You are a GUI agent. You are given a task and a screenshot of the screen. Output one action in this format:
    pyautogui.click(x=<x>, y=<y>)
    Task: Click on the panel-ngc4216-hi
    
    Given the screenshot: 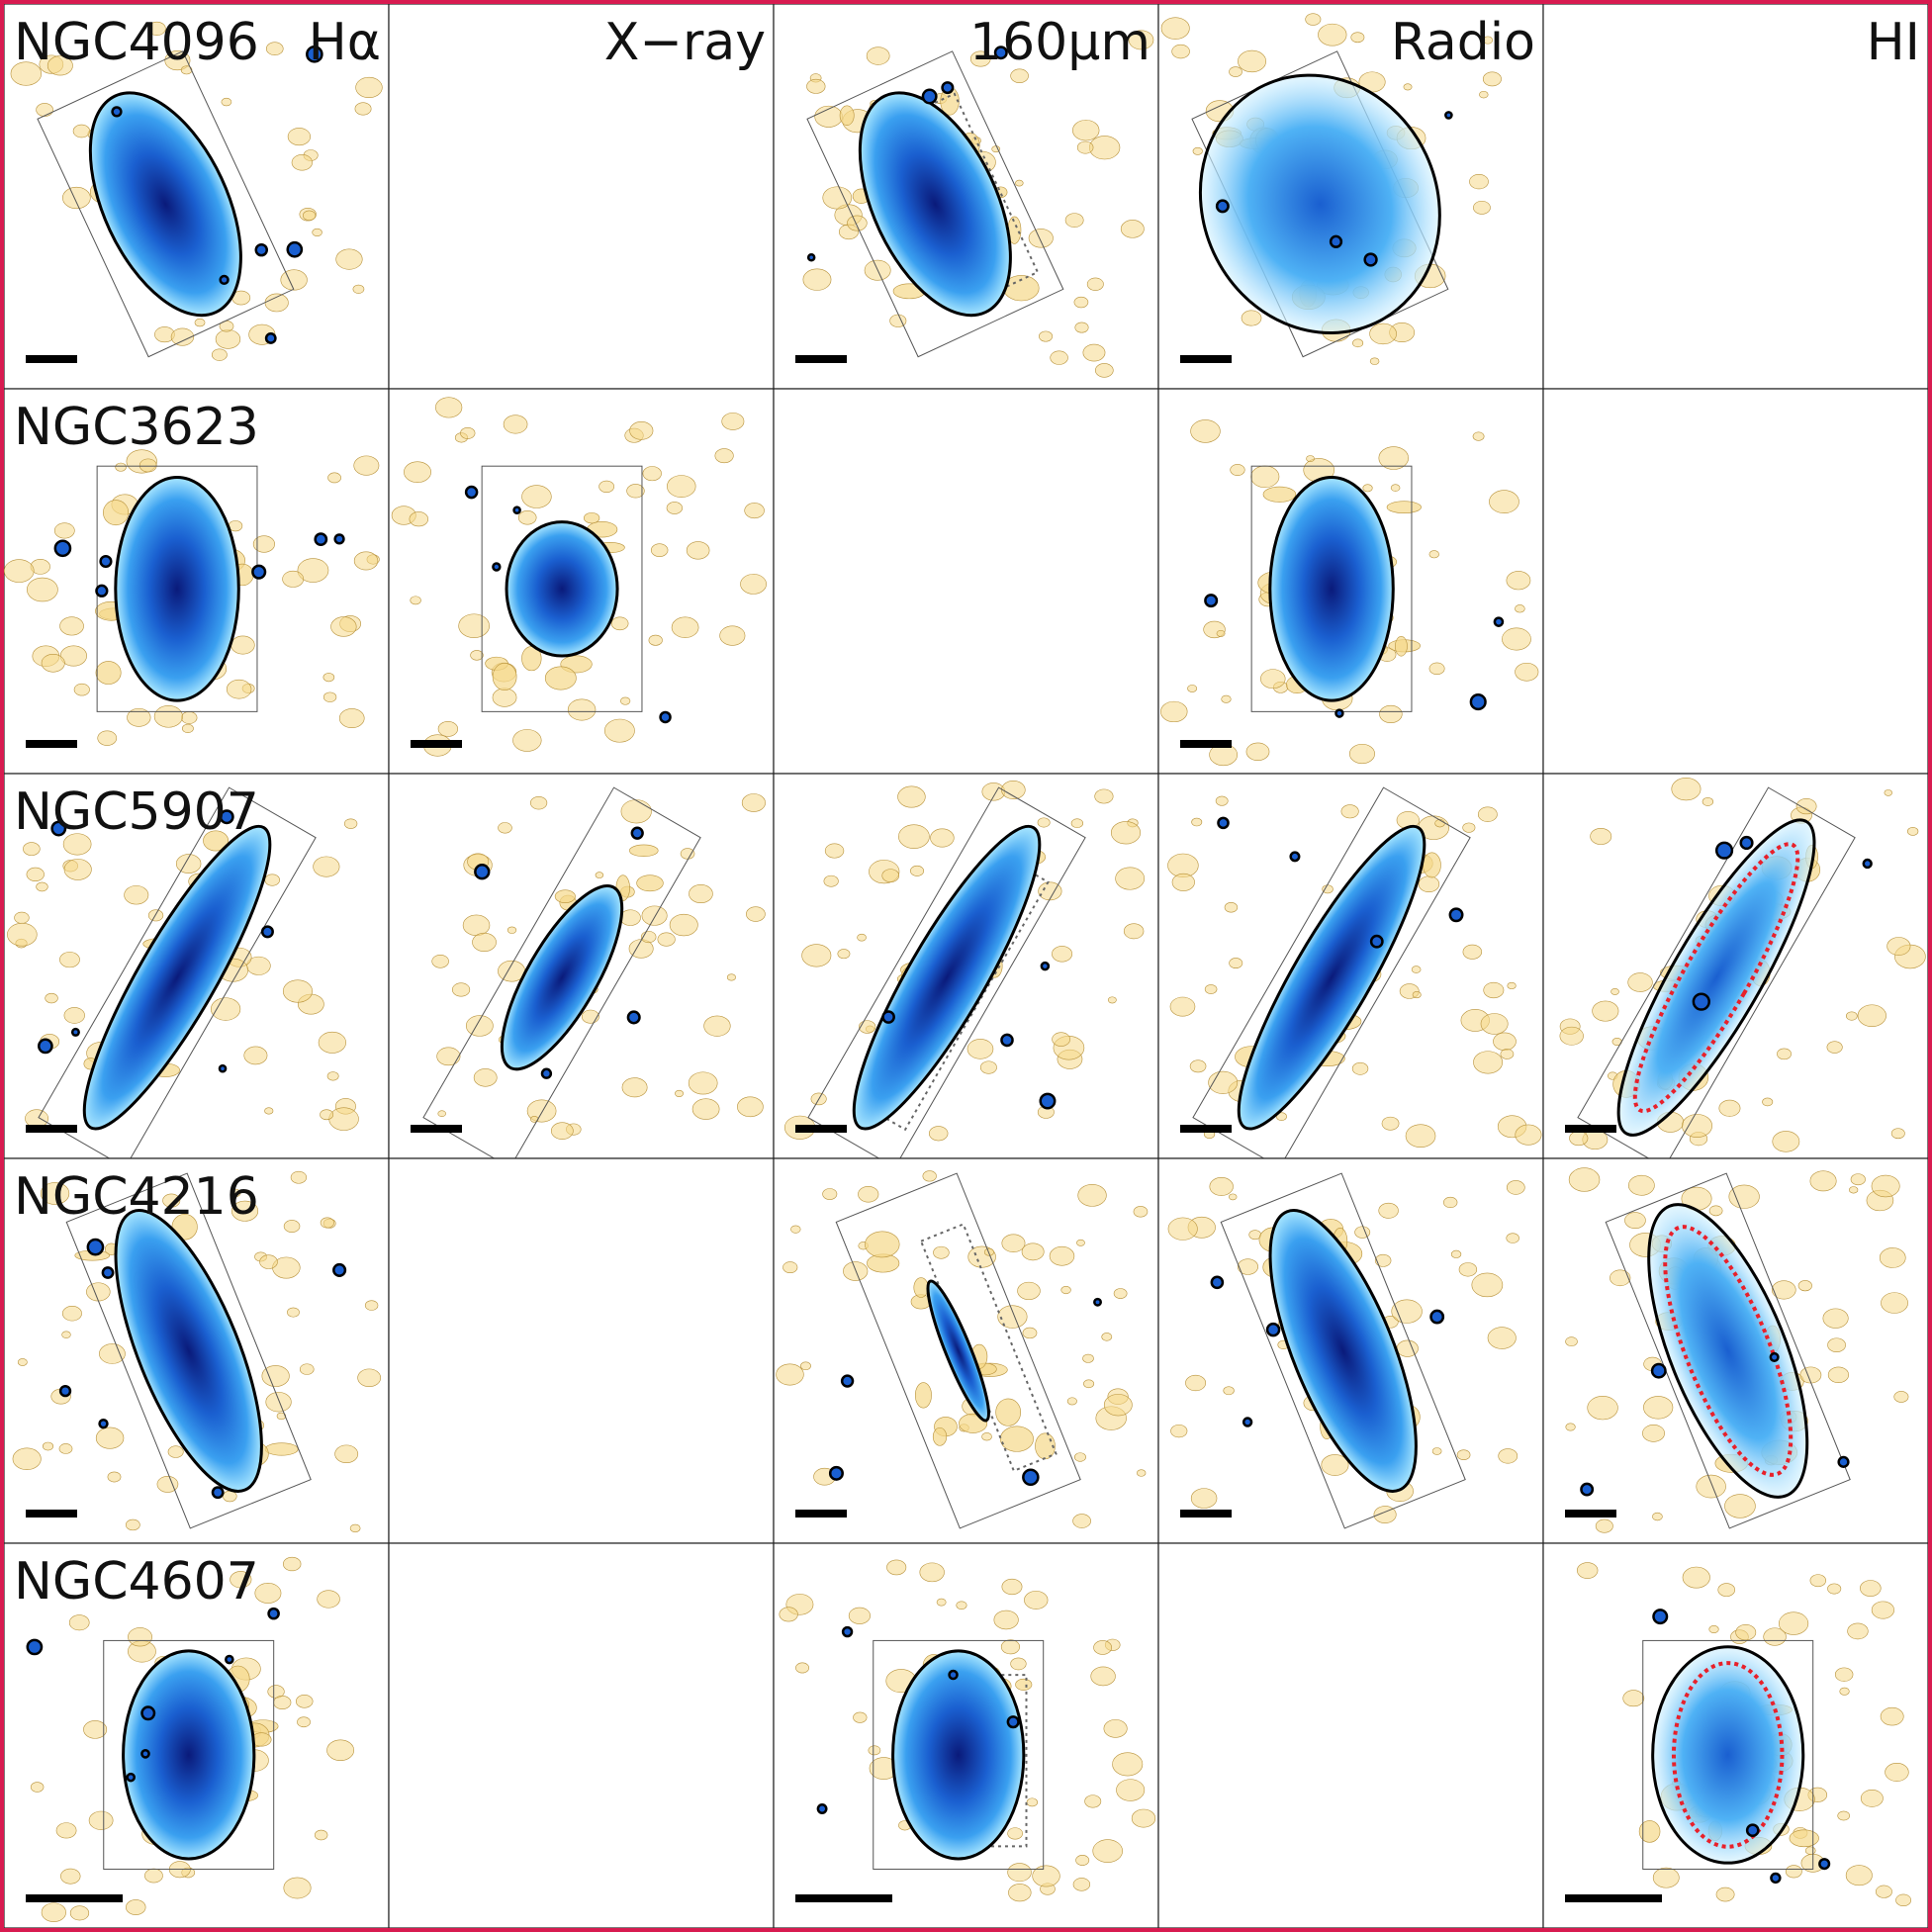 What is the action you would take?
    pyautogui.click(x=1735, y=1350)
    